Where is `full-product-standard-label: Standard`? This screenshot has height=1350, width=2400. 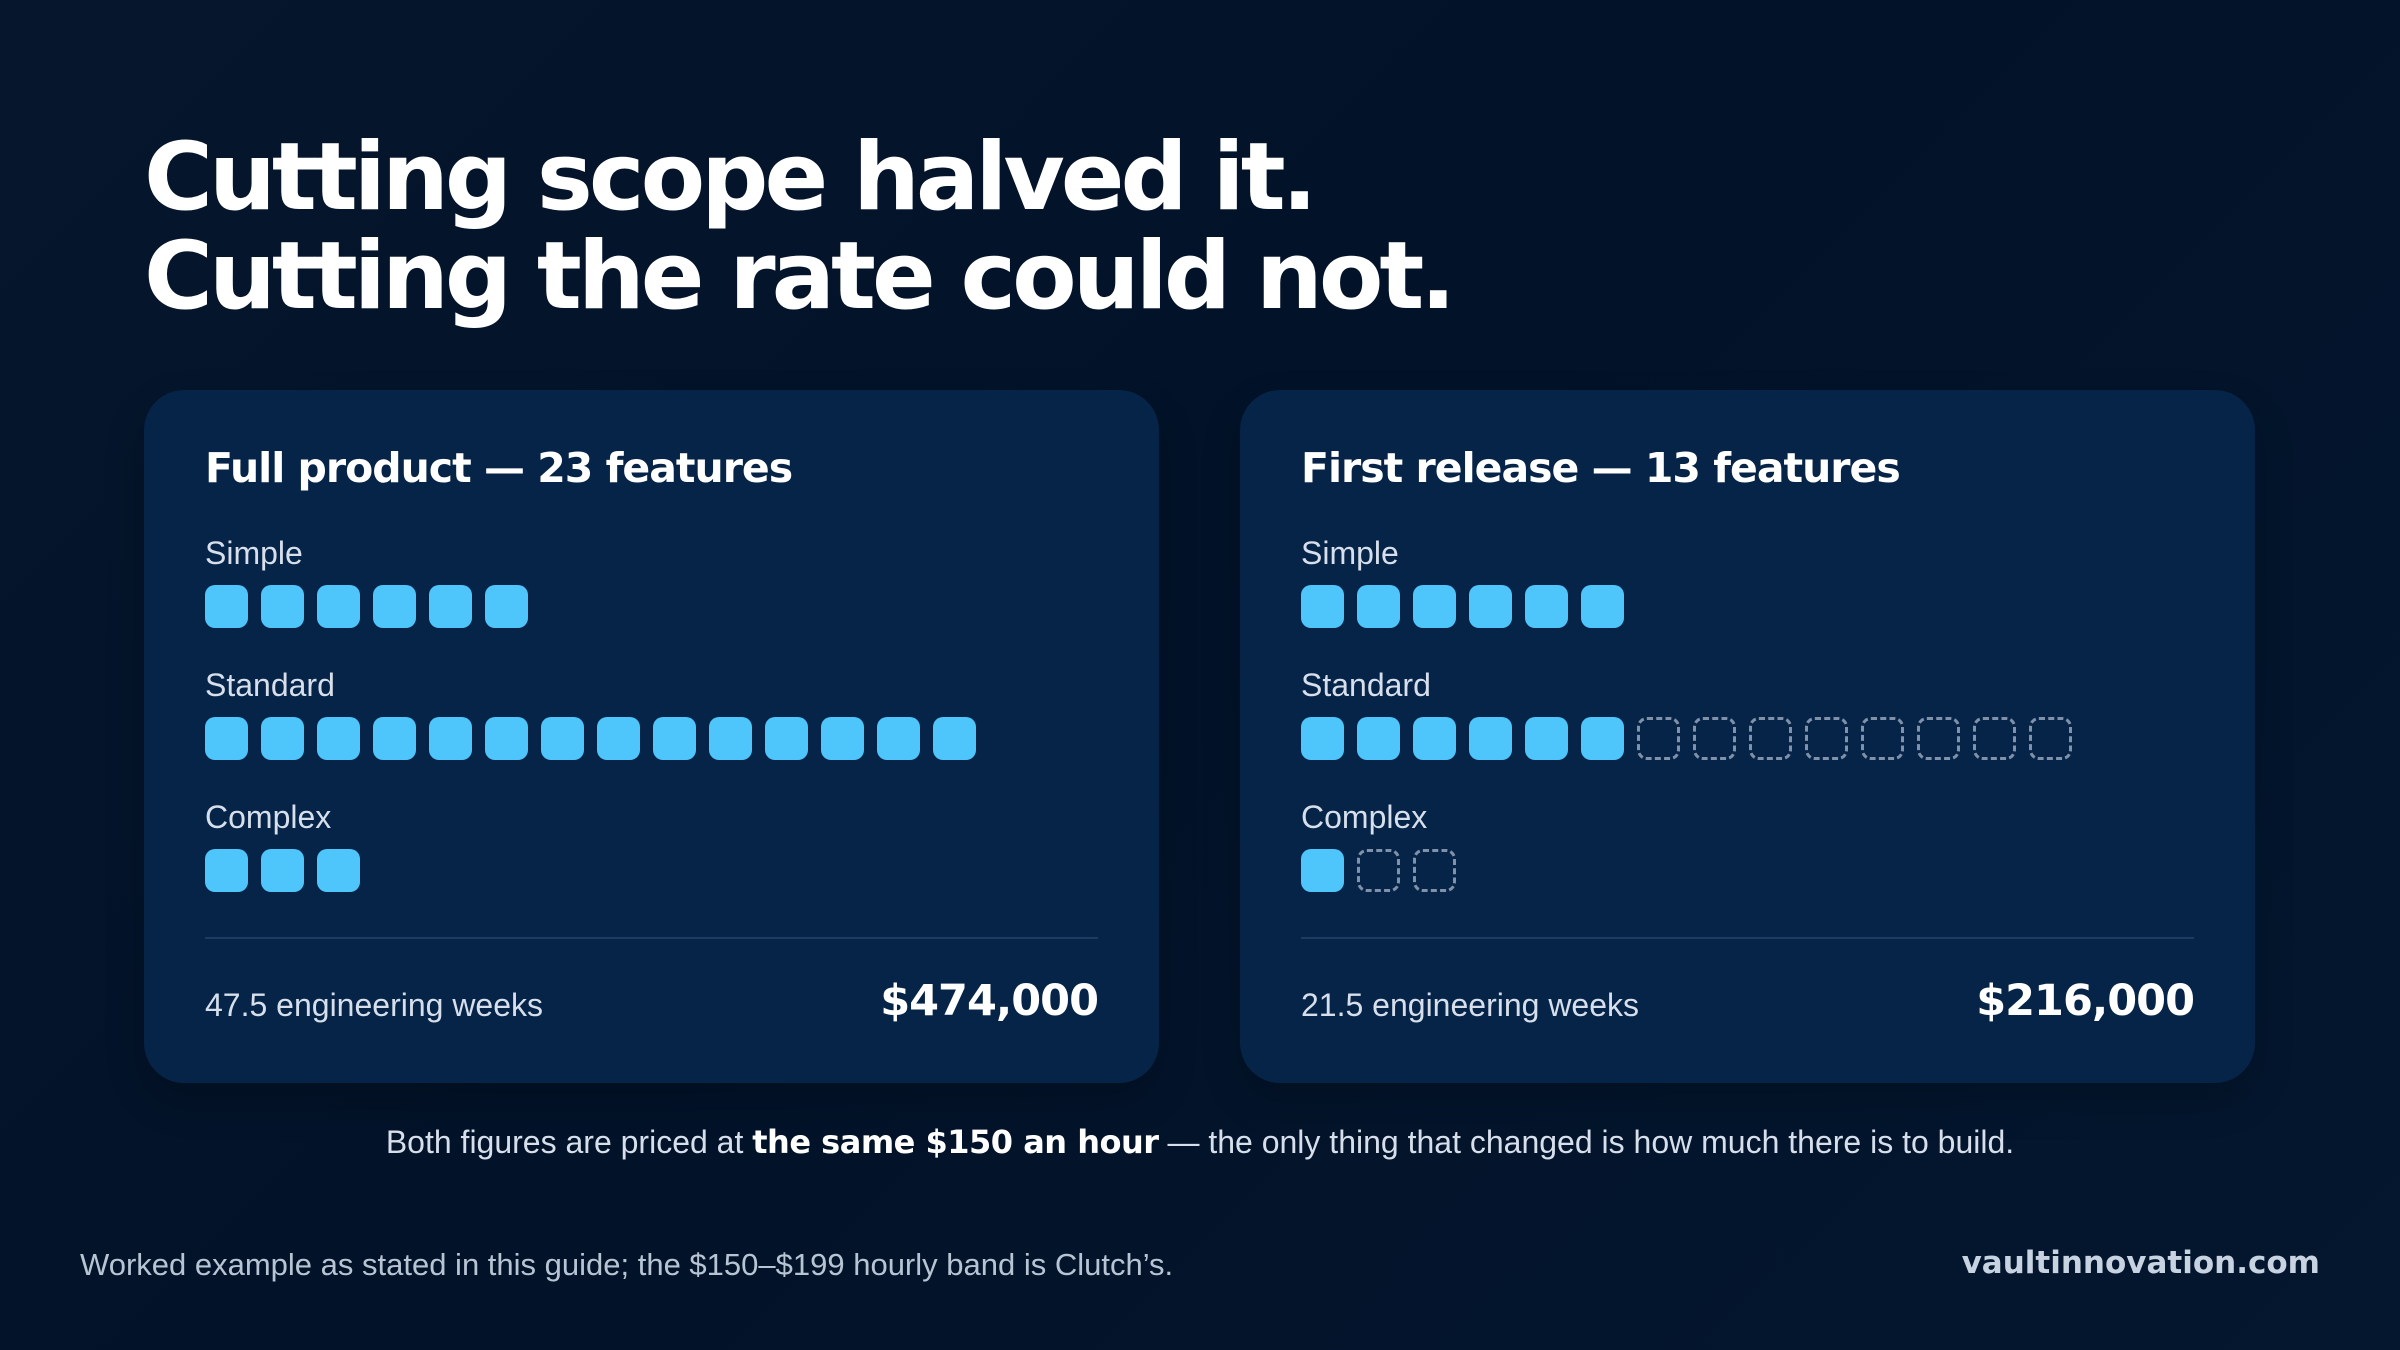
full-product-standard-label: Standard is located at coordinates (270, 685).